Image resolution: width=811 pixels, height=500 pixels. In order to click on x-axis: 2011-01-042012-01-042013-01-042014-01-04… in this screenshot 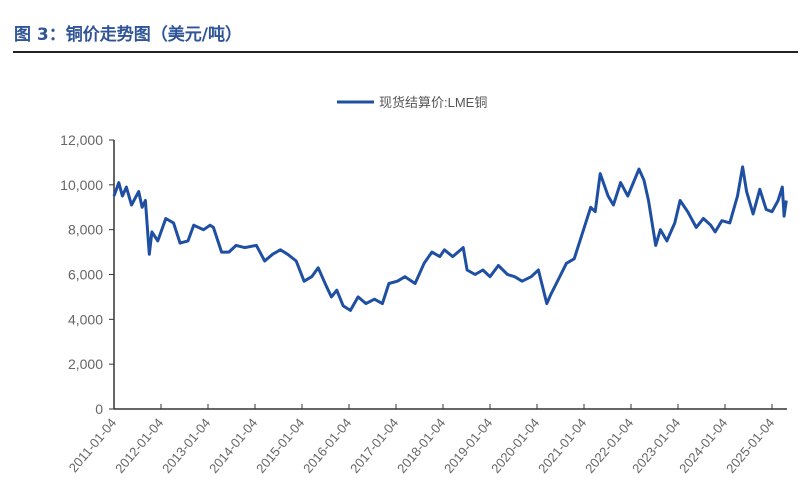, I will do `click(426, 440)`.